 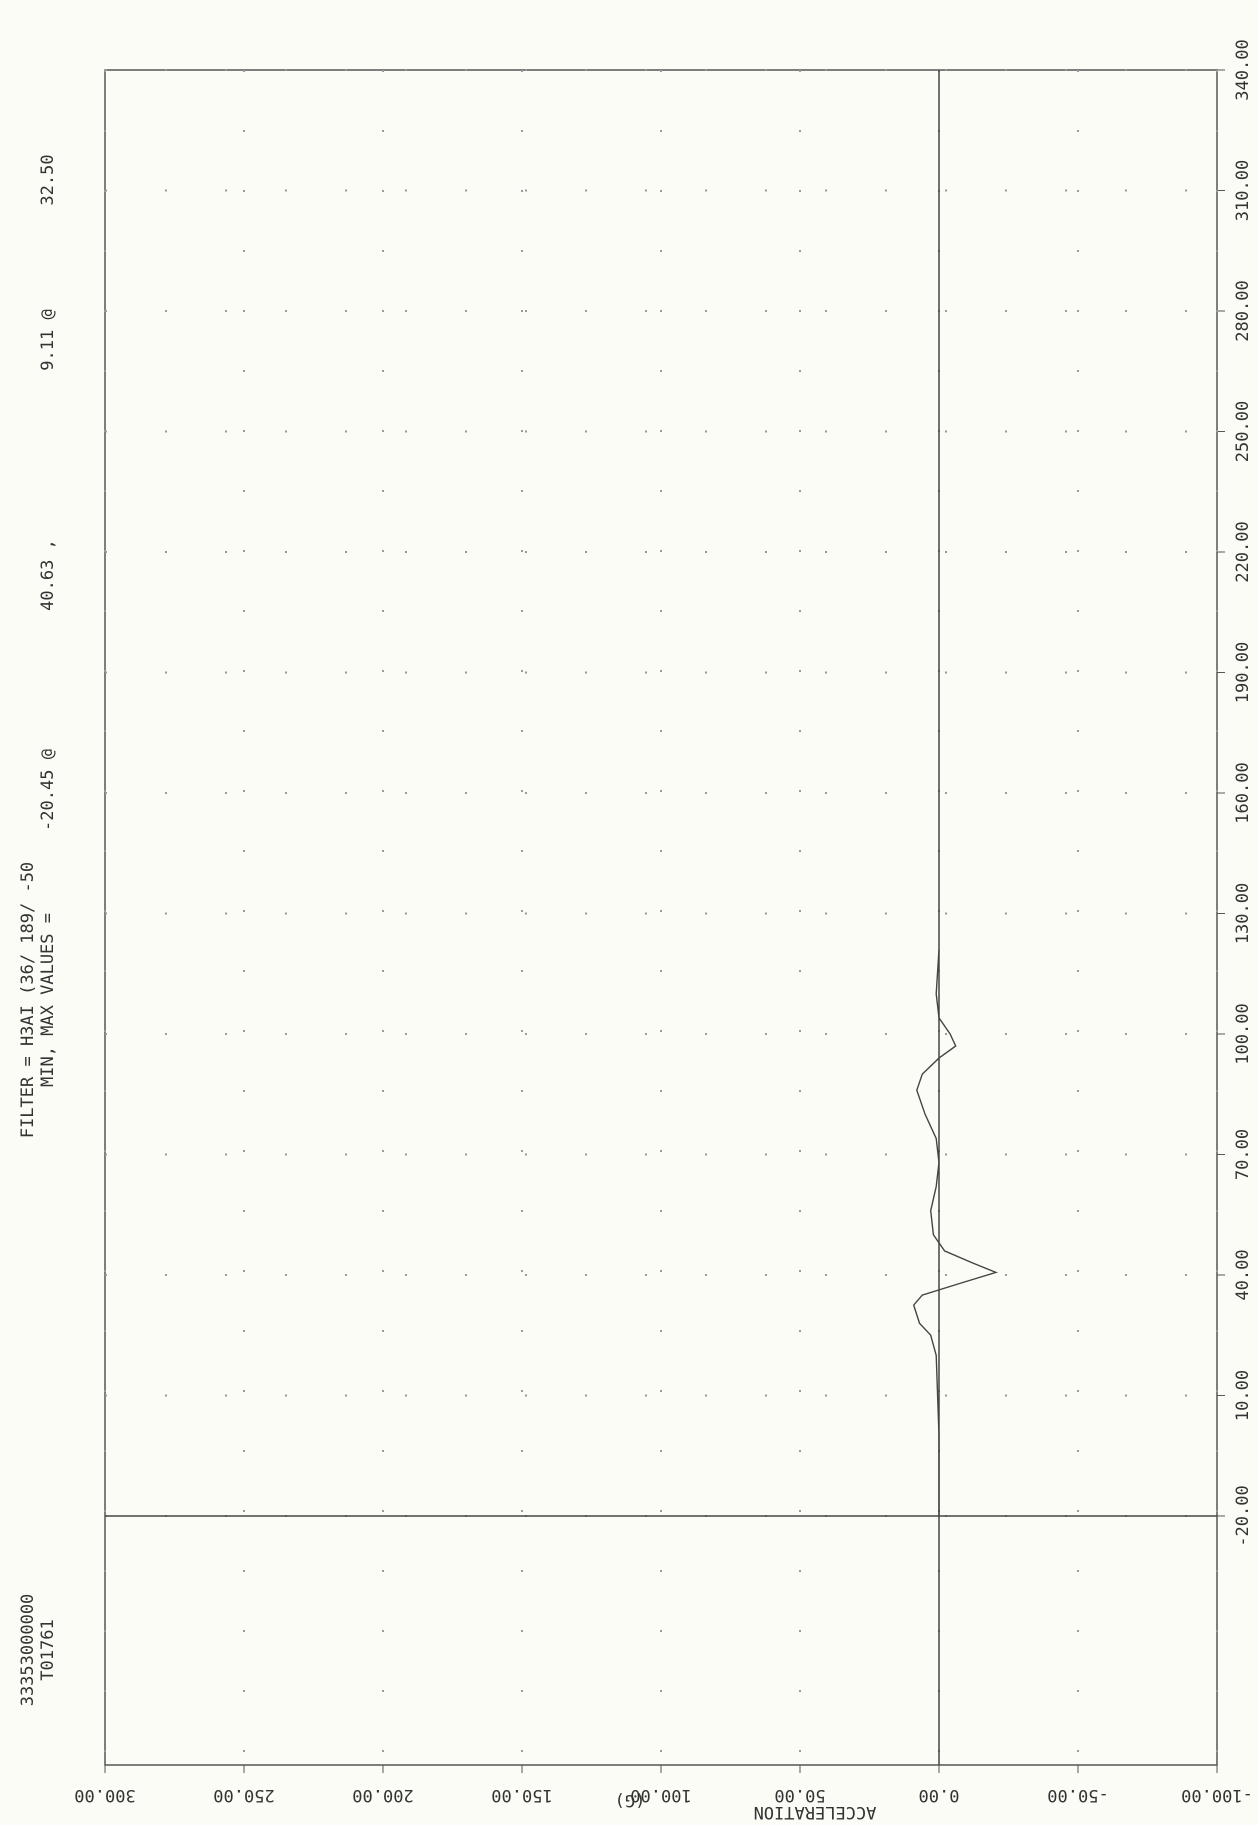 I want to click on annotation: MIN, MAX VALUES =, so click(x=48, y=1000).